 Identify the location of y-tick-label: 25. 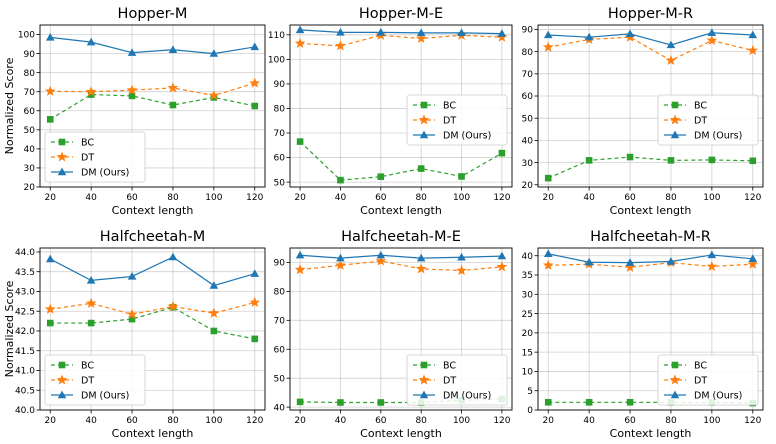
(527, 315).